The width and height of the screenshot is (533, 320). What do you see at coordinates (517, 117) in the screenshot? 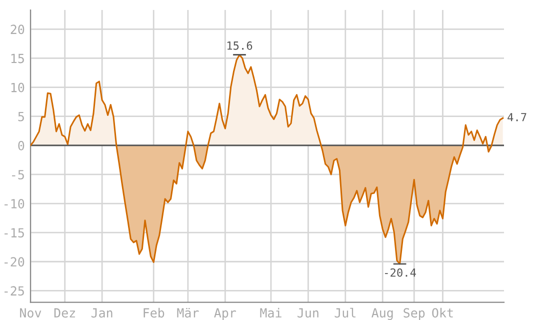
I see `text: 4.7` at bounding box center [517, 117].